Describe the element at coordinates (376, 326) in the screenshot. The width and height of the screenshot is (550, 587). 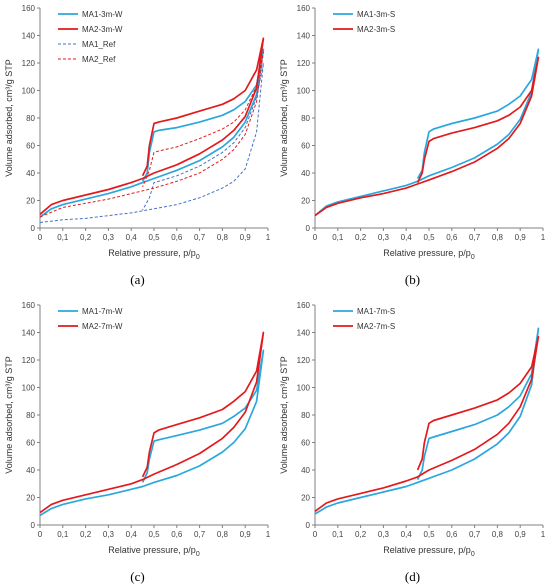
I see `legend-entry: MA2-7m-S` at that location.